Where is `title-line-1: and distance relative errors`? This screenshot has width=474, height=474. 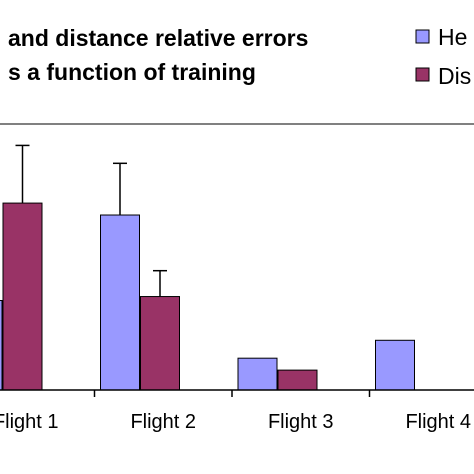
title-line-1: and distance relative errors is located at coordinates (158, 38).